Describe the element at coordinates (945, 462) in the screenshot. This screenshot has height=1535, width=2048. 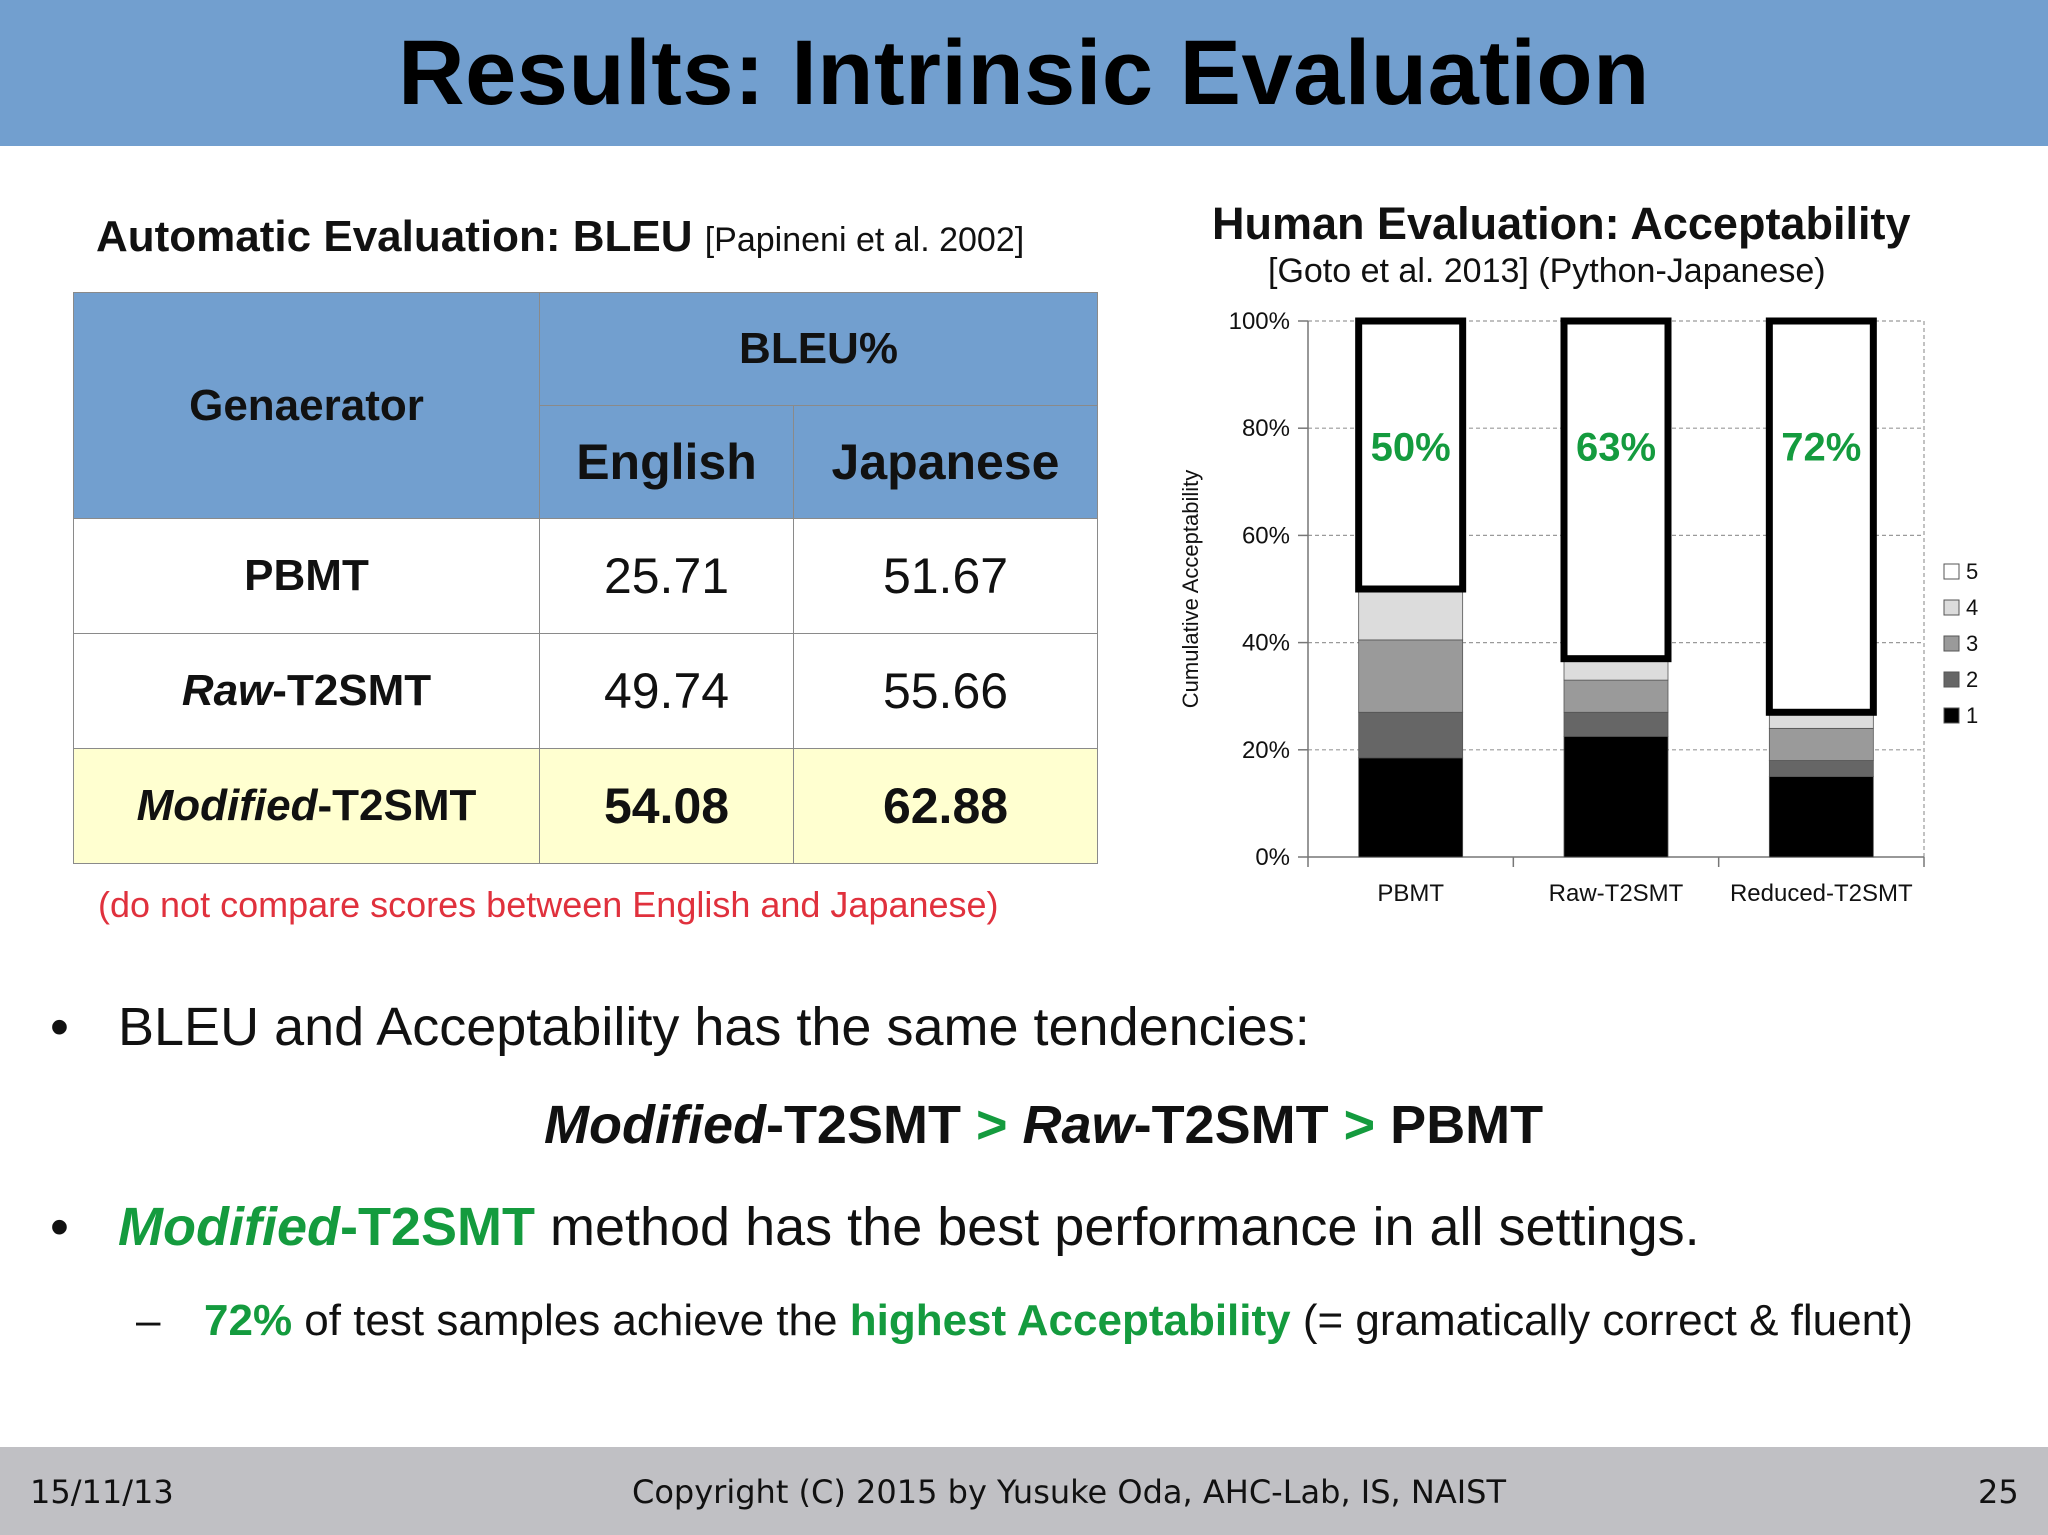
I see `header-japanese: Japanese` at that location.